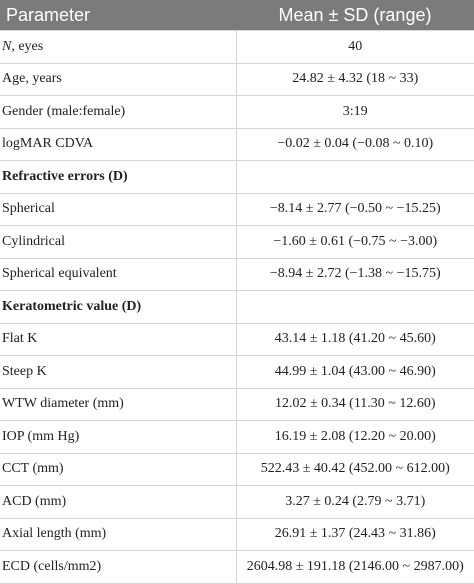 The height and width of the screenshot is (584, 474). What do you see at coordinates (118, 339) in the screenshot?
I see `parameter-cell: Flat K` at bounding box center [118, 339].